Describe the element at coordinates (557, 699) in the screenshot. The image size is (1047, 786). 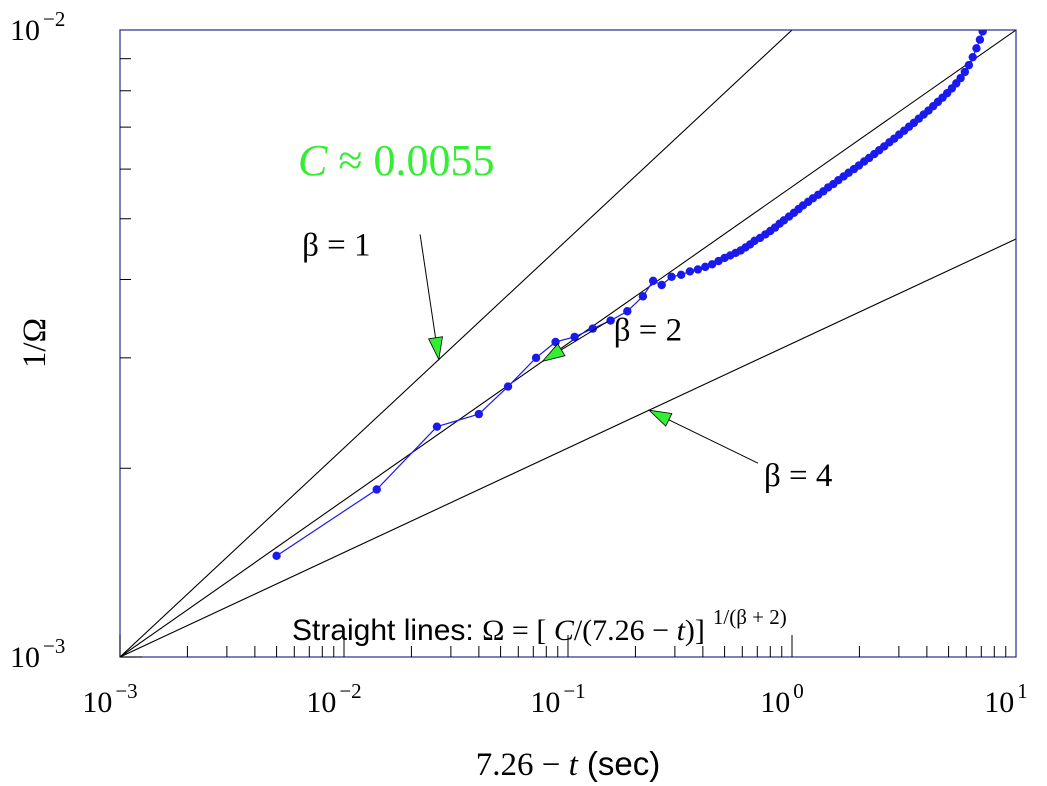
I see `x-tick-label: 10 −1` at that location.